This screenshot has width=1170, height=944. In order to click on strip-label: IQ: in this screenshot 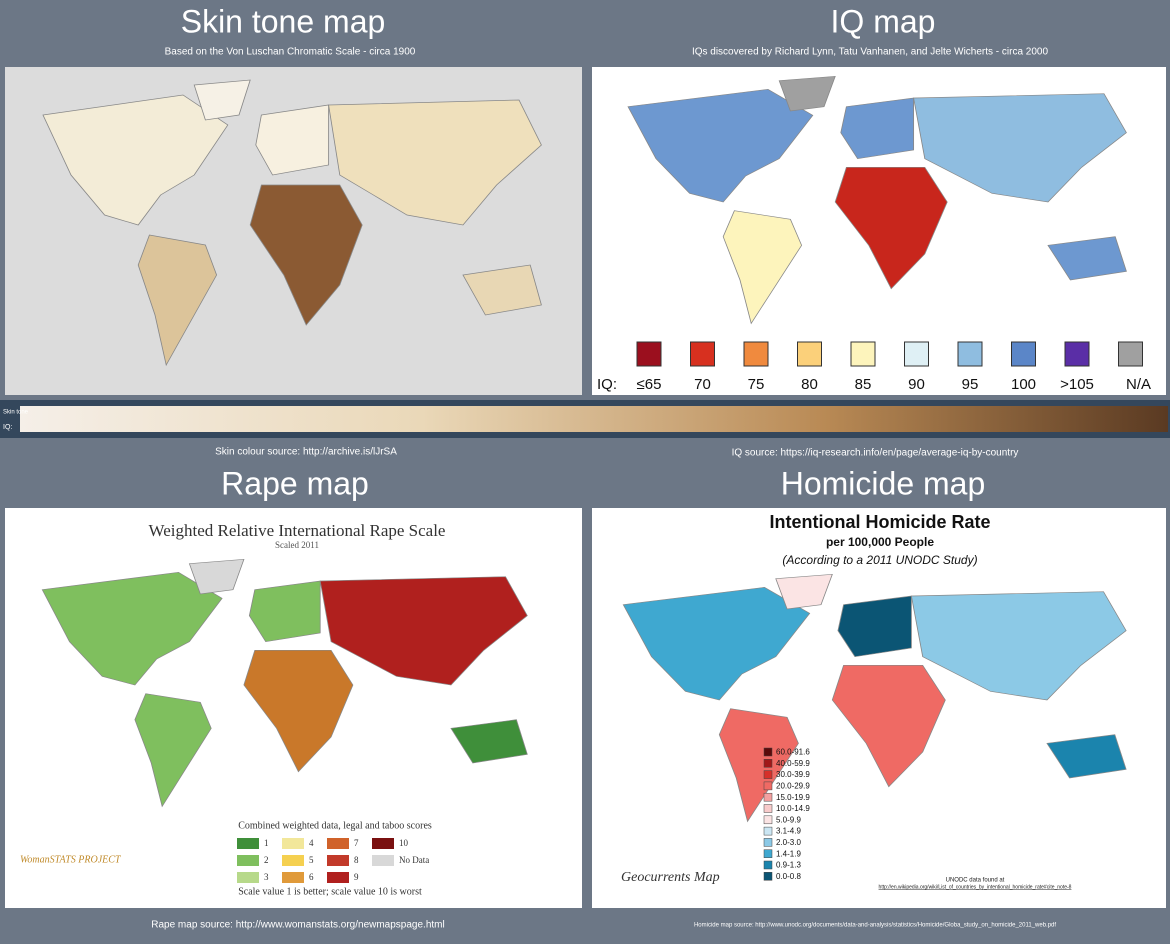, I will do `click(7, 427)`.